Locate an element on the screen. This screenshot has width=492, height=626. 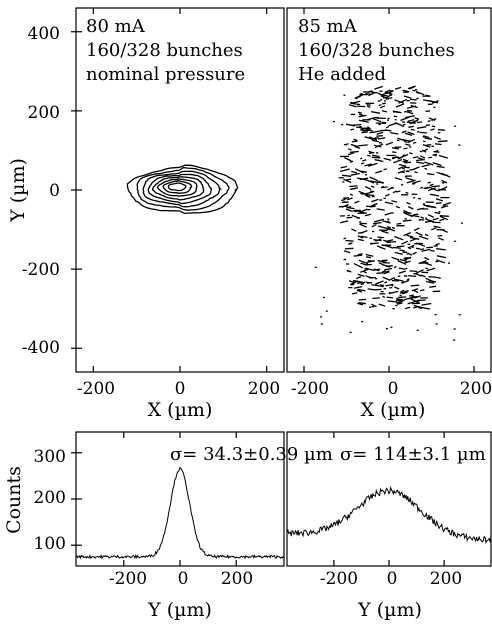
contour-line is located at coordinates (182, 189).